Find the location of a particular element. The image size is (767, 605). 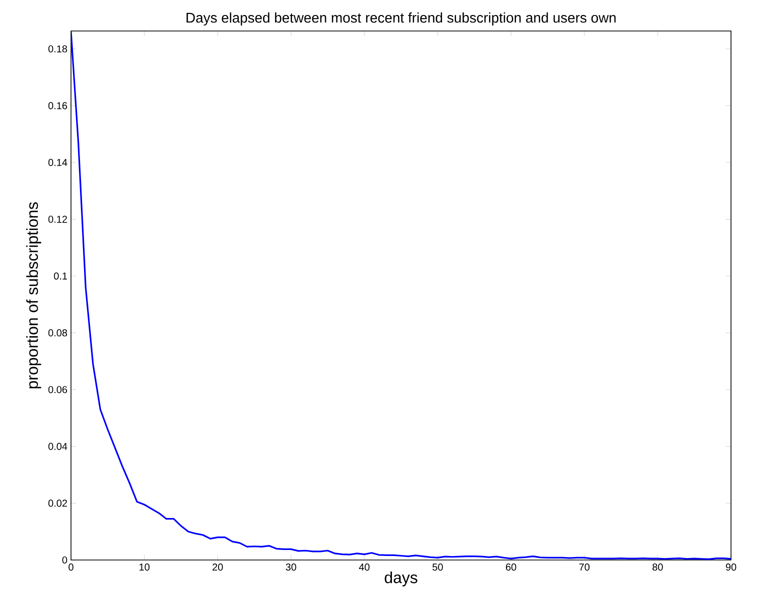

x-tick-label: 0 is located at coordinates (71, 567).